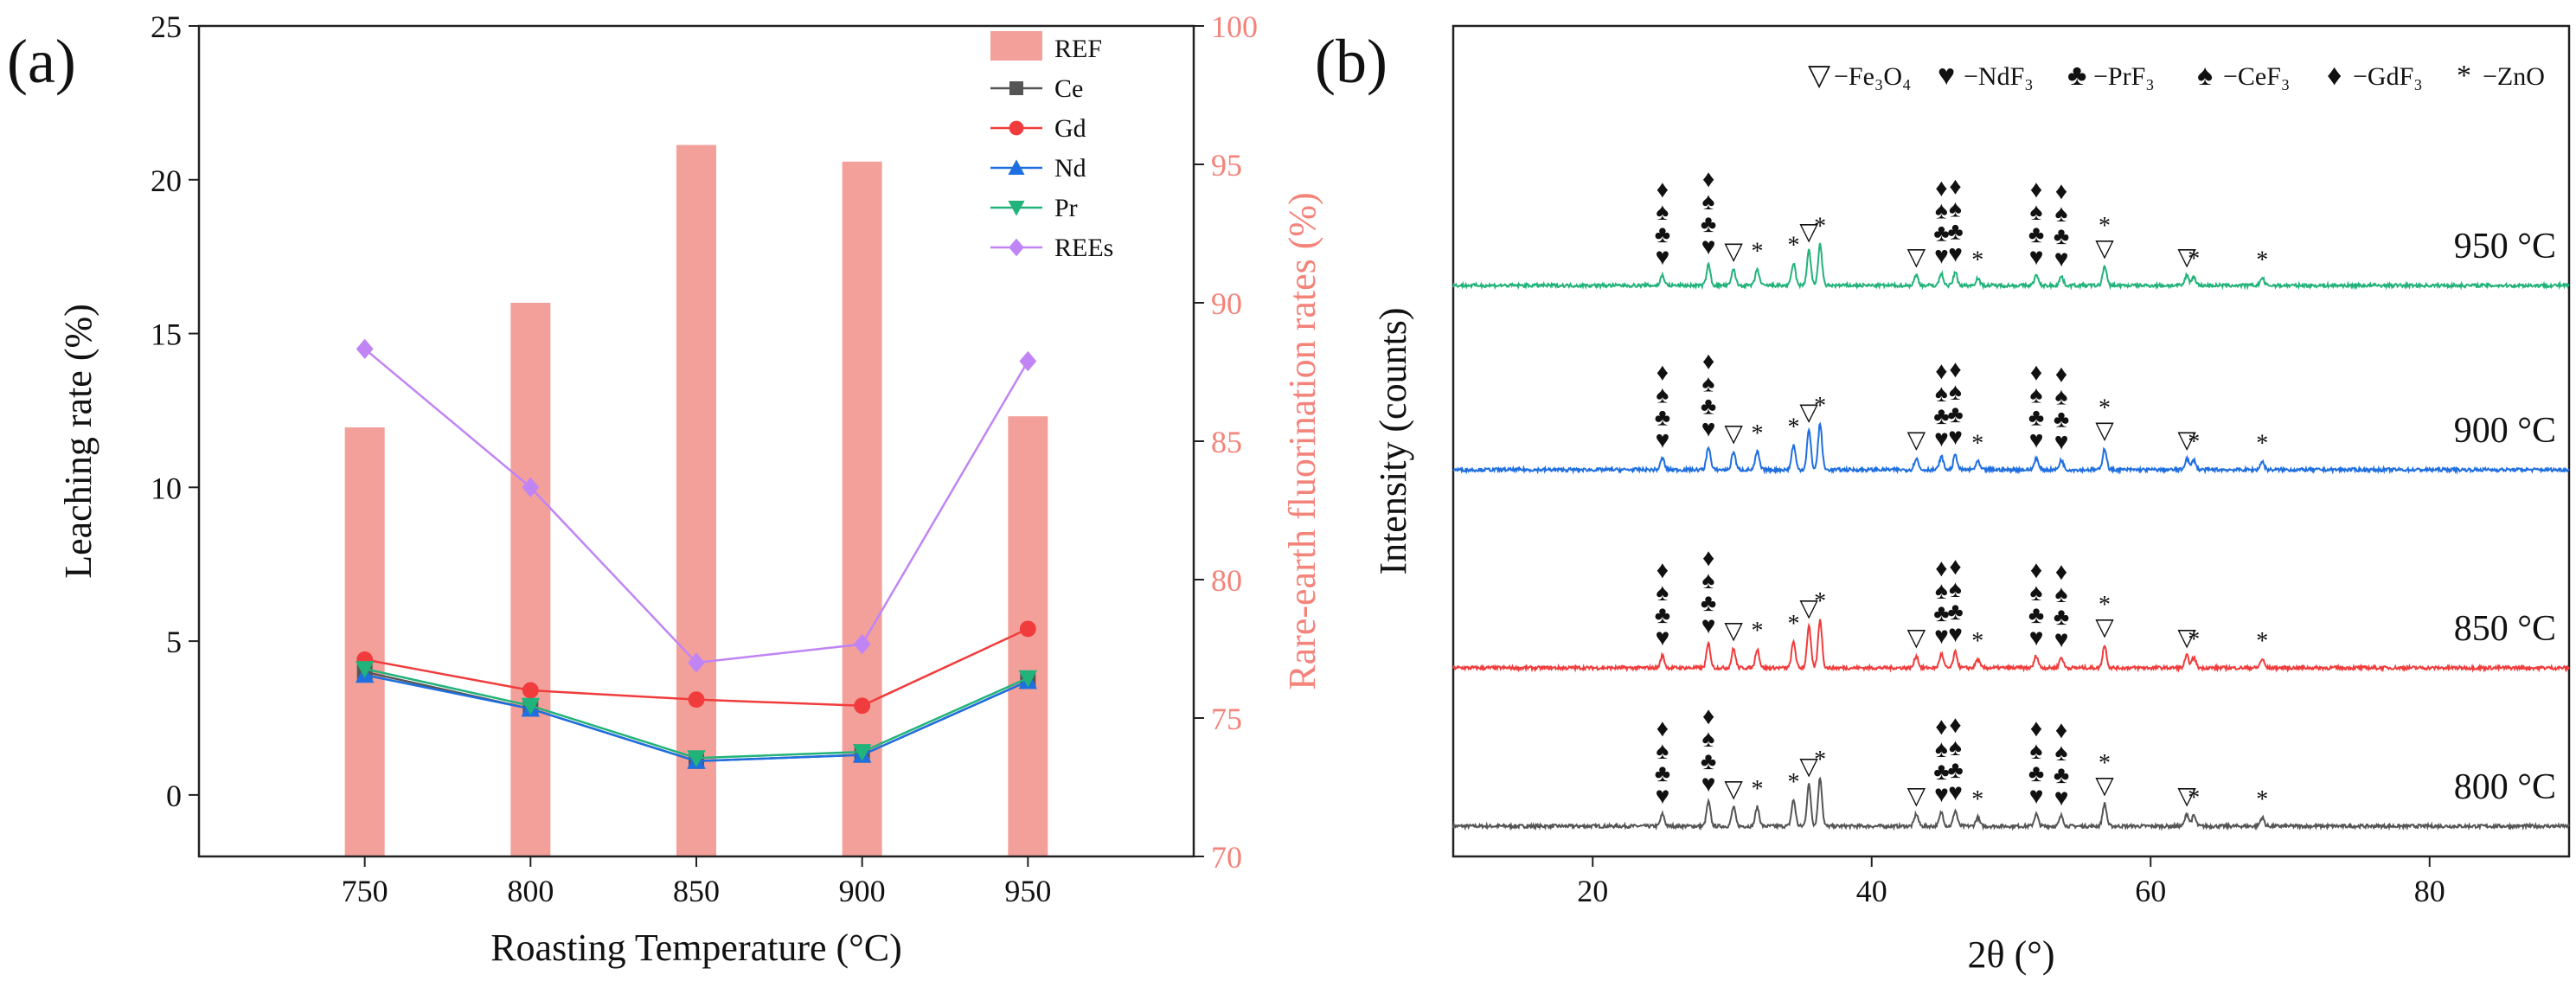  I want to click on y2-tick-label: 75, so click(1226, 719).